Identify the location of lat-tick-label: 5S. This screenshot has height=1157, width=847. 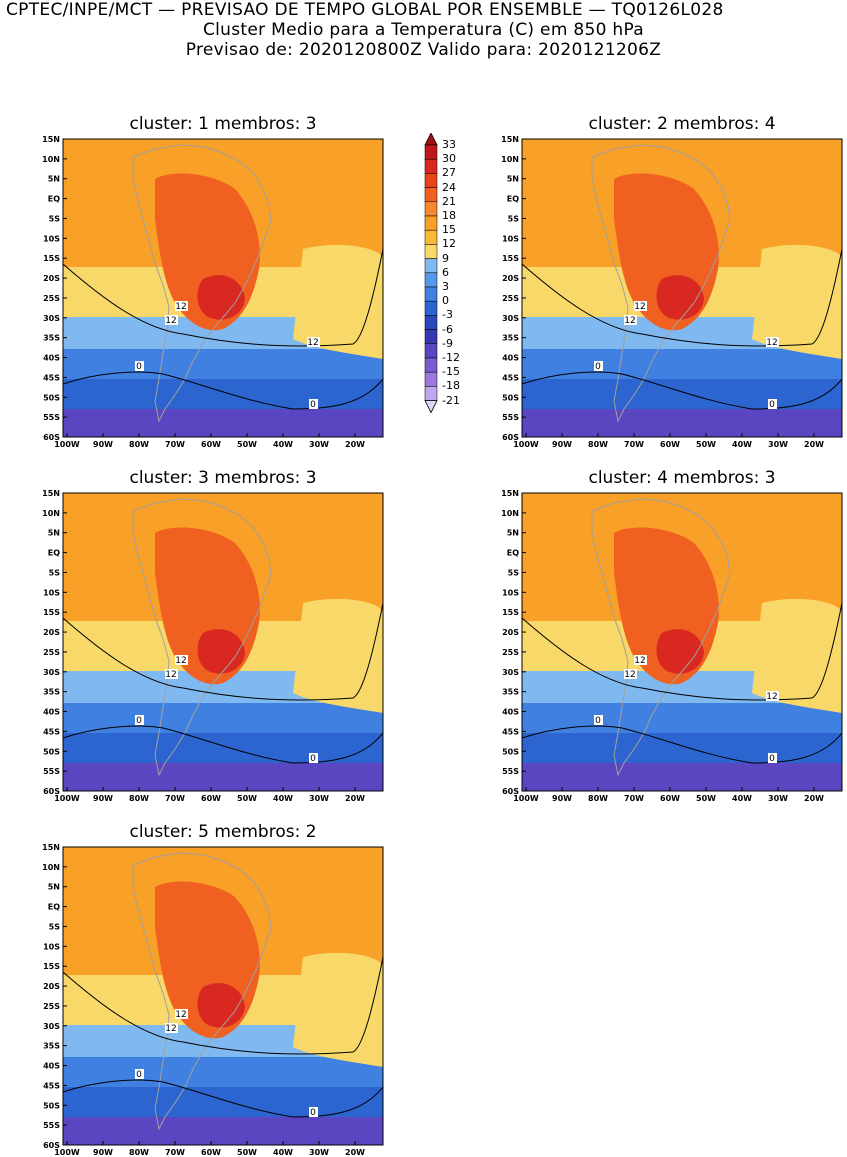
(514, 572).